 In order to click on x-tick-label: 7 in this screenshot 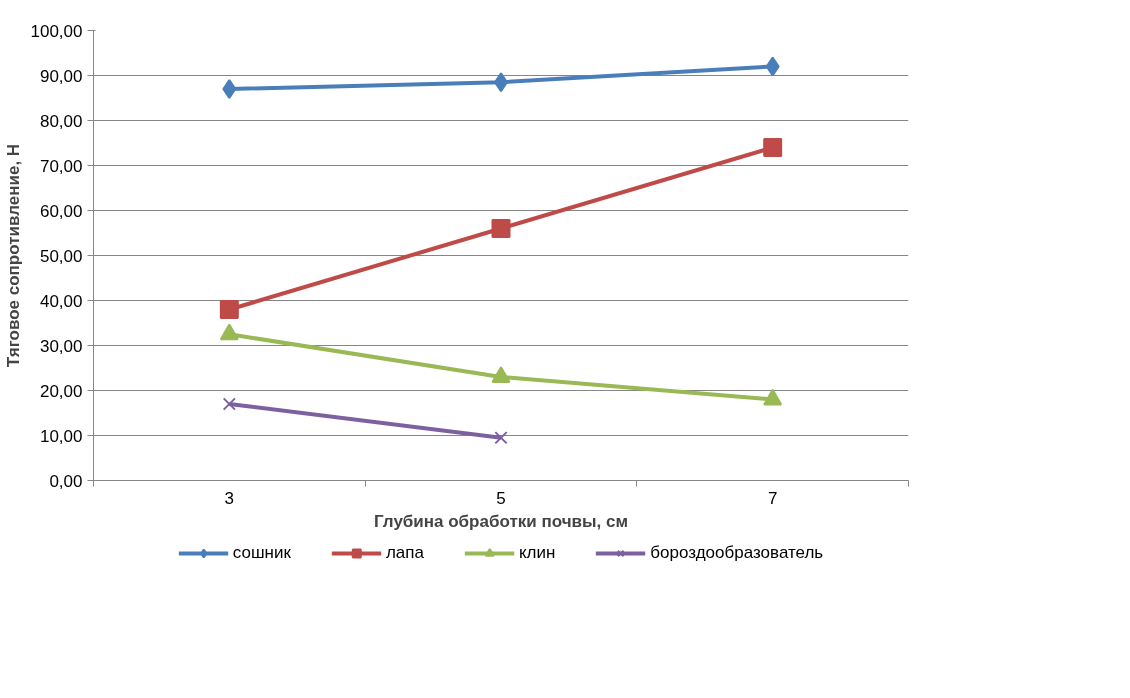, I will do `click(772, 498)`.